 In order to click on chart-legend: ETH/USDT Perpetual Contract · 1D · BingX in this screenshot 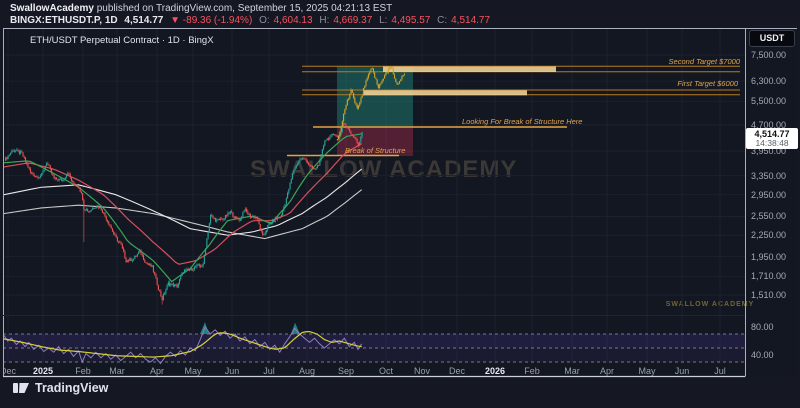, I will do `click(122, 40)`.